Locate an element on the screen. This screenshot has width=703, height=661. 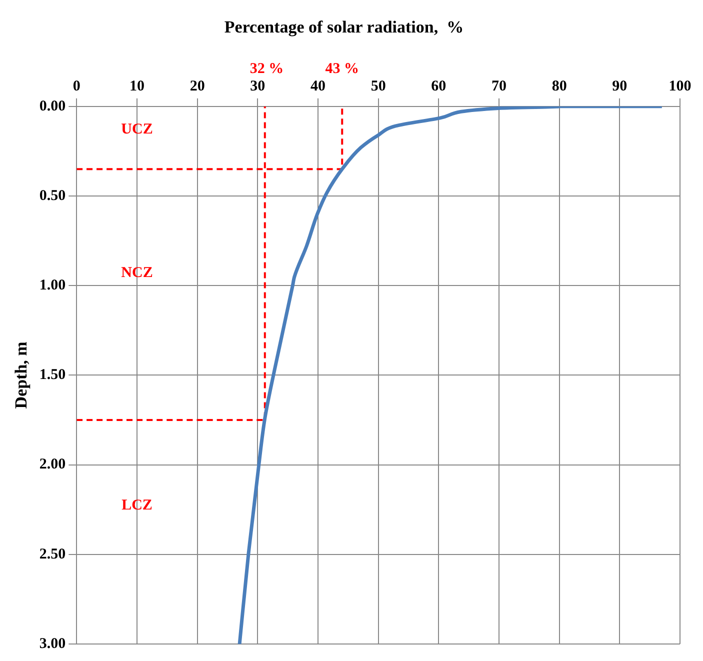
text: 43 % is located at coordinates (342, 68).